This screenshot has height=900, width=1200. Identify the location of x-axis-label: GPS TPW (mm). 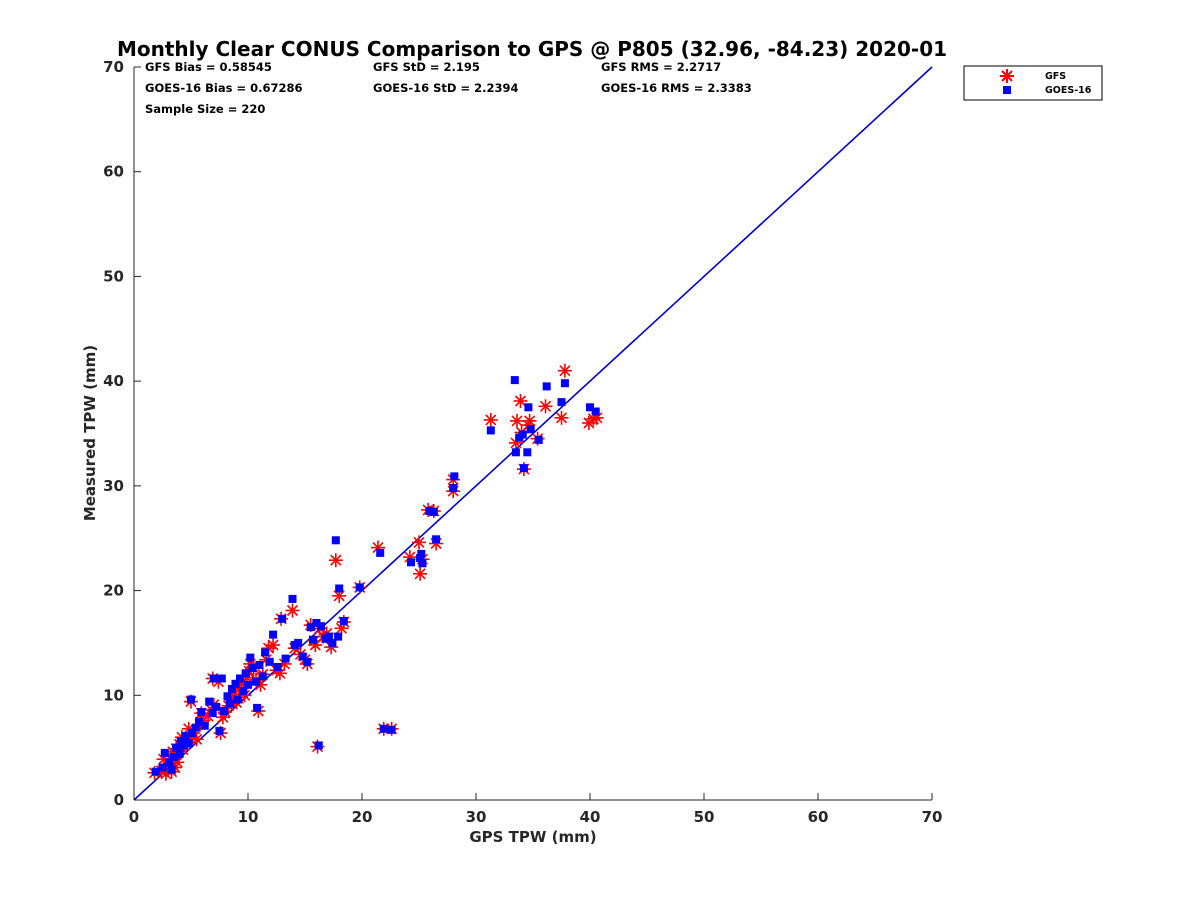
(532, 837).